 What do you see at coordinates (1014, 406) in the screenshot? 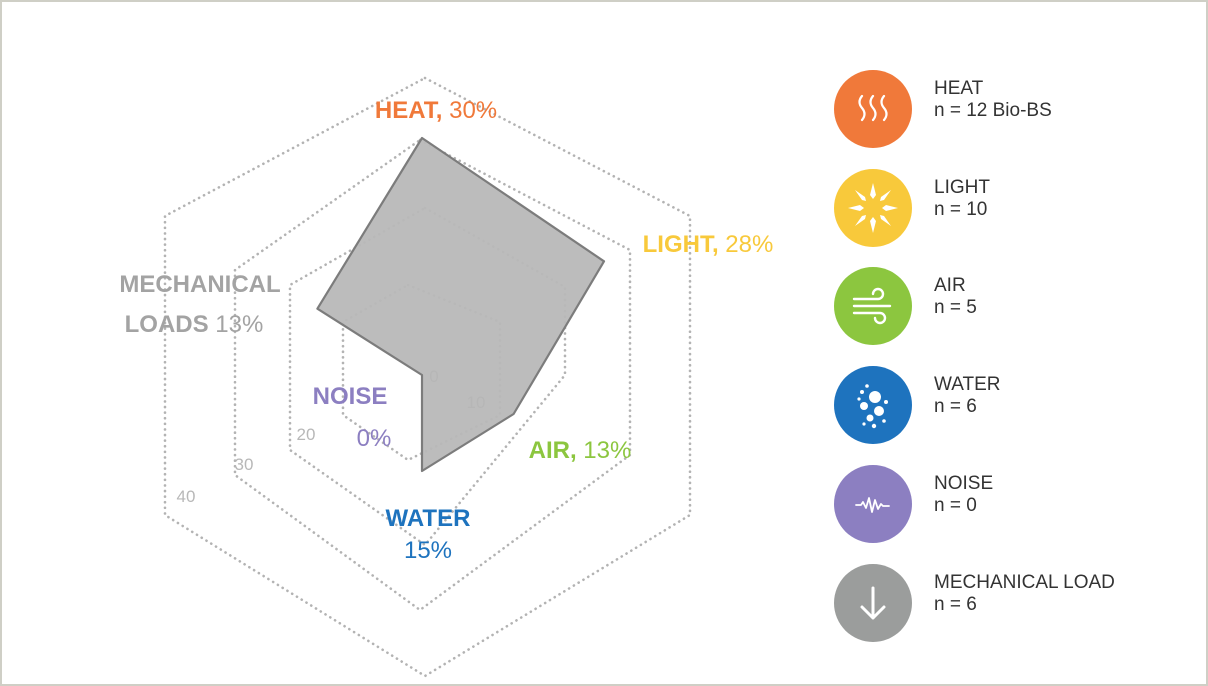
I see `legend-item-water: WATER n = 6` at bounding box center [1014, 406].